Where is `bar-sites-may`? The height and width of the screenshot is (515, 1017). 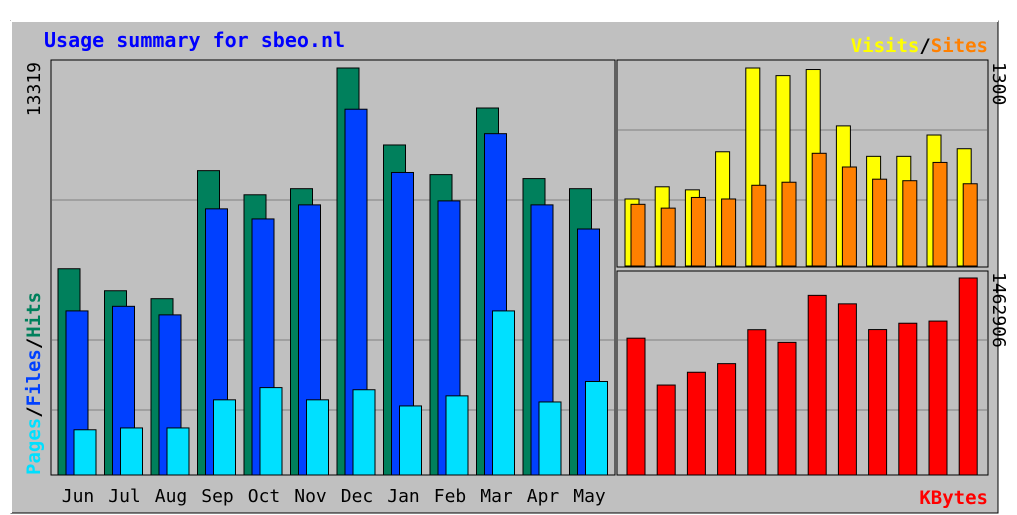
bar-sites-may is located at coordinates (970, 225).